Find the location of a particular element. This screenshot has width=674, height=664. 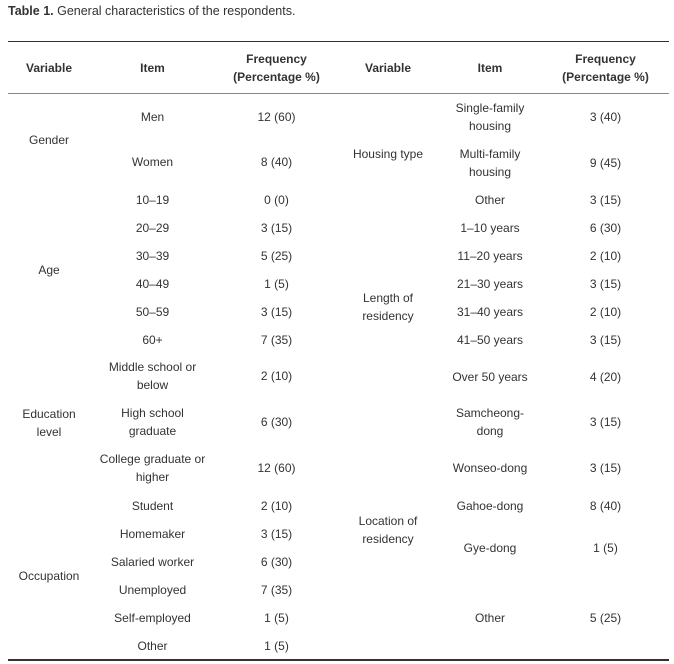

item-student: Student is located at coordinates (152, 506).